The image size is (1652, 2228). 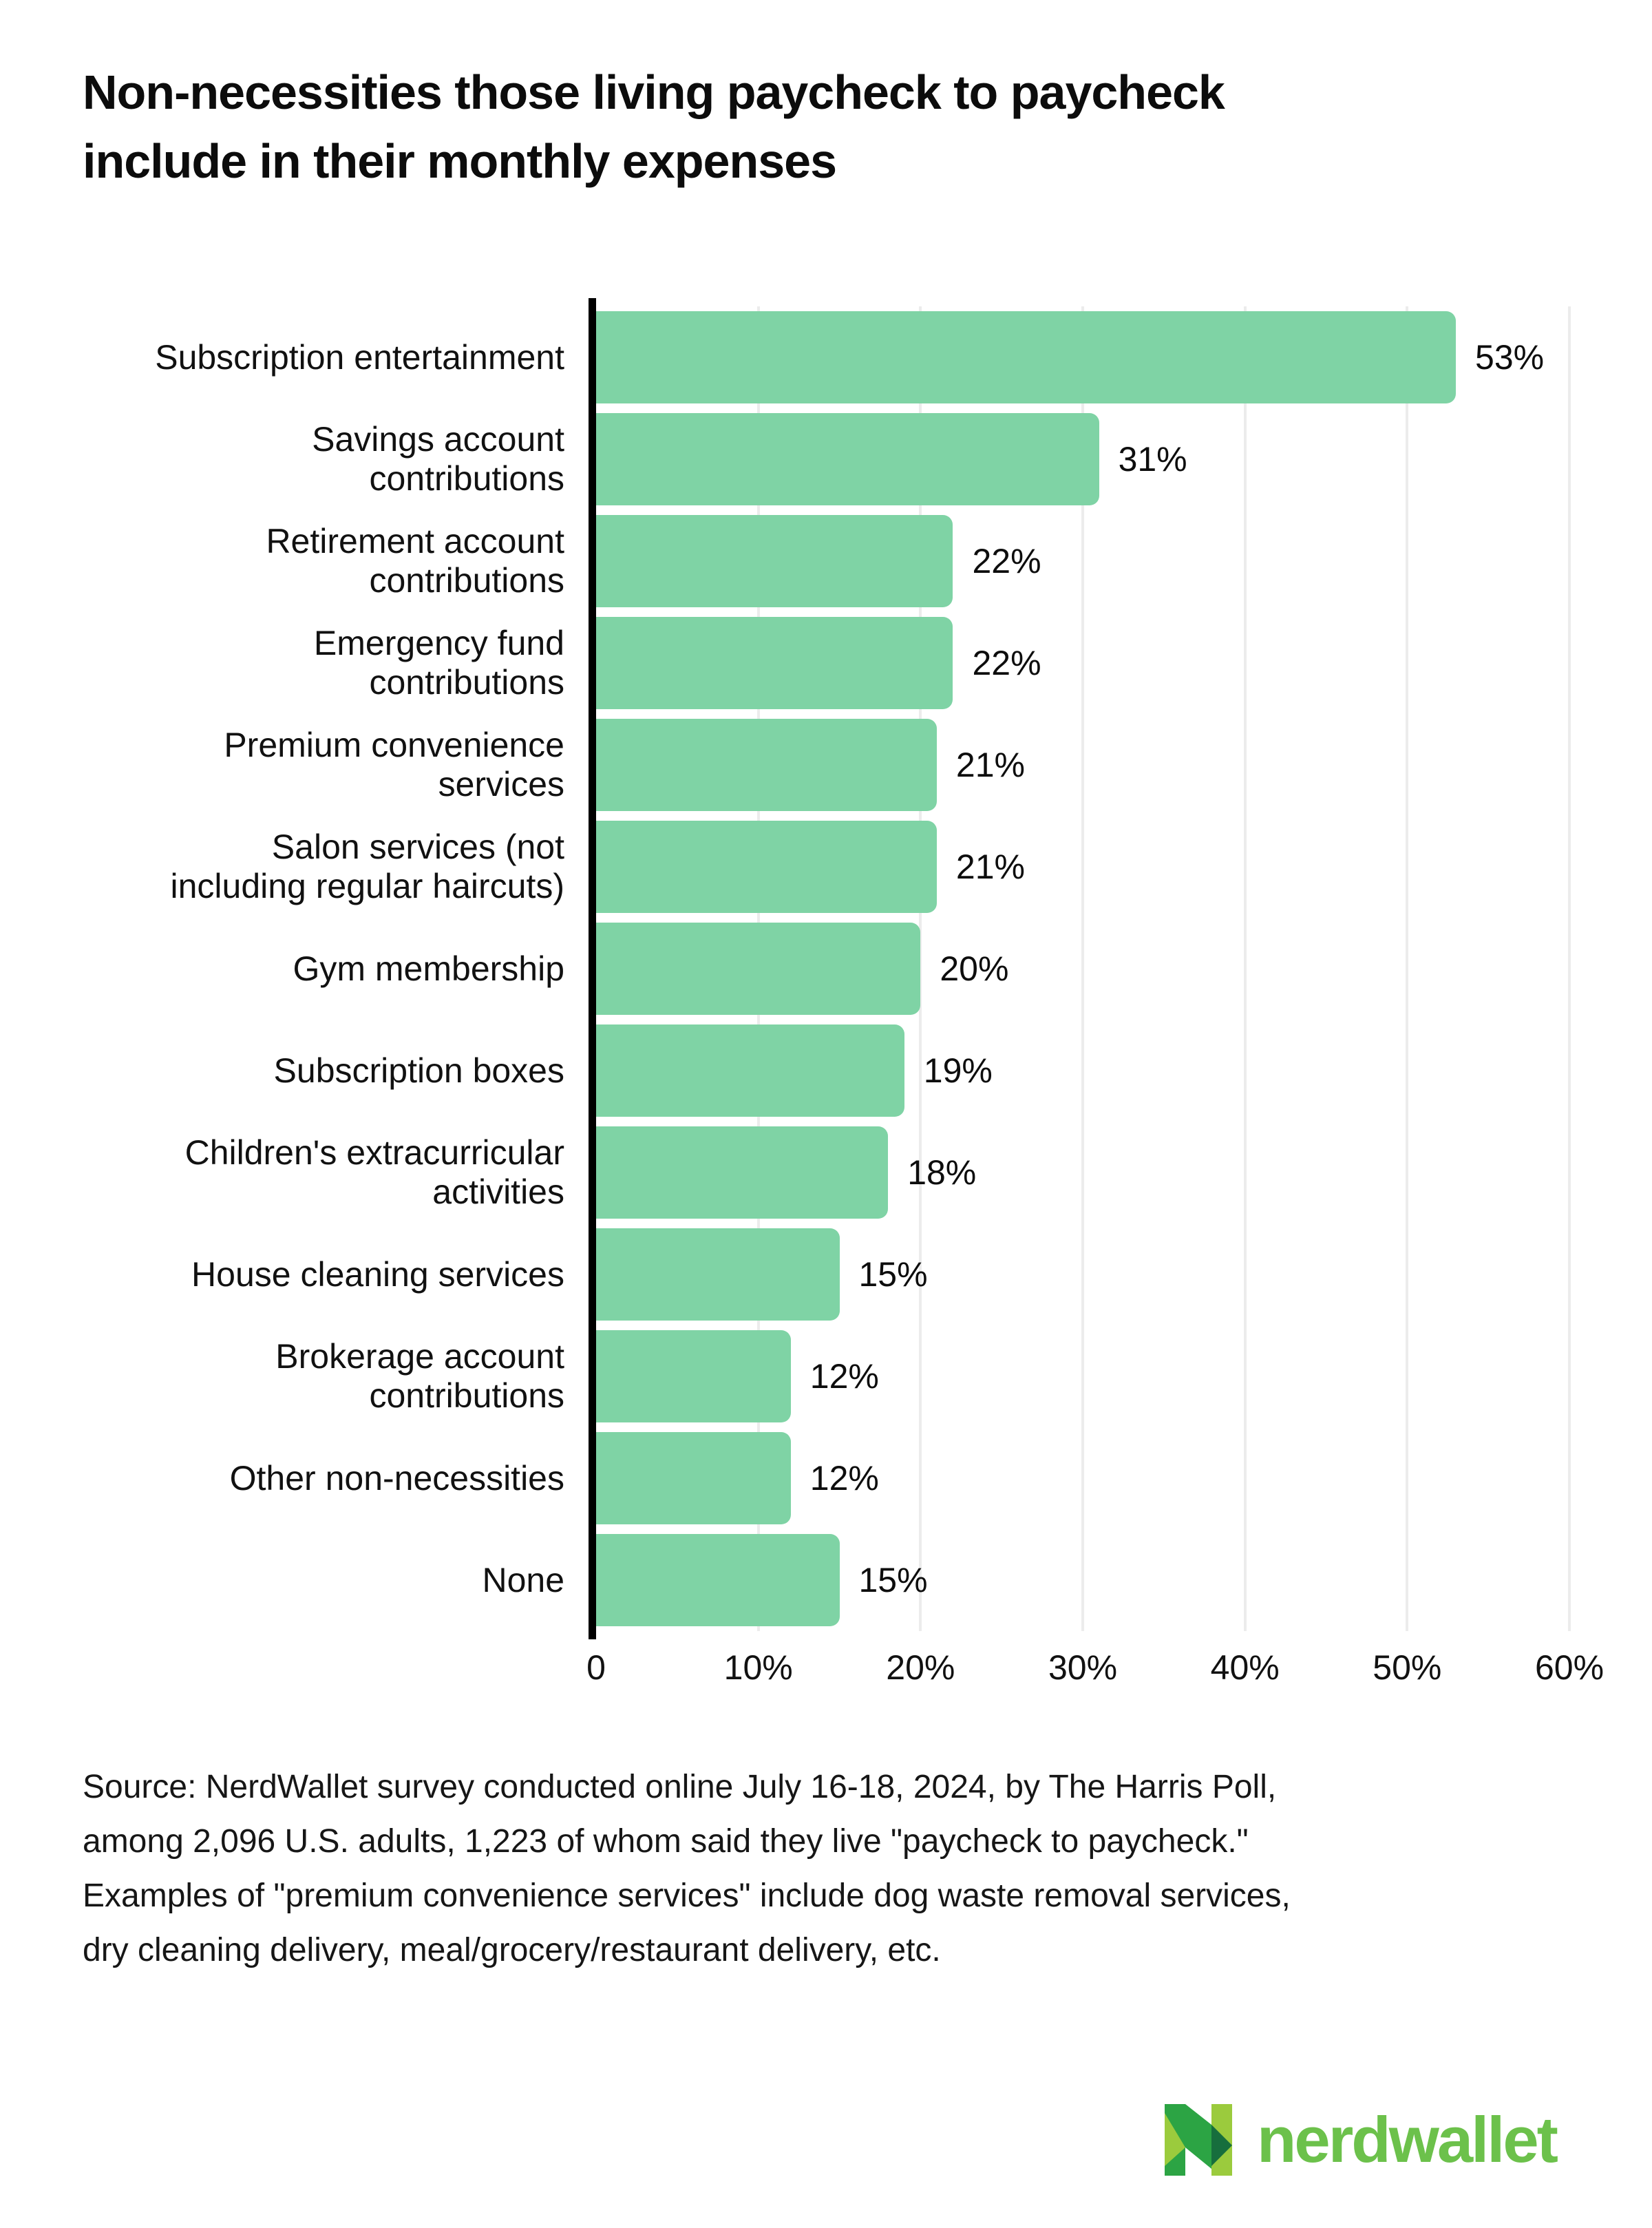 I want to click on bar-row: Emergency fund contributions 22%, so click(x=826, y=663).